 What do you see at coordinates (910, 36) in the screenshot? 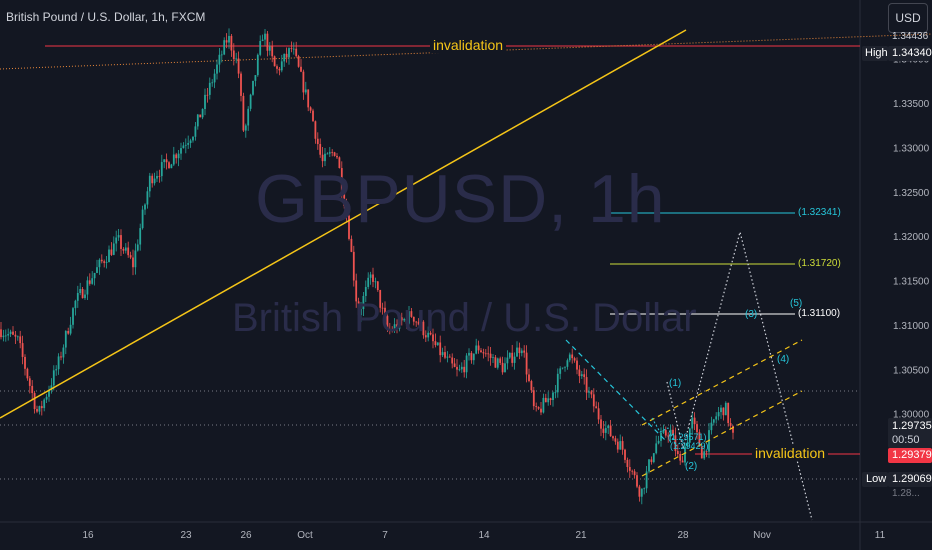
I see `top-partial-price: 1.34436` at bounding box center [910, 36].